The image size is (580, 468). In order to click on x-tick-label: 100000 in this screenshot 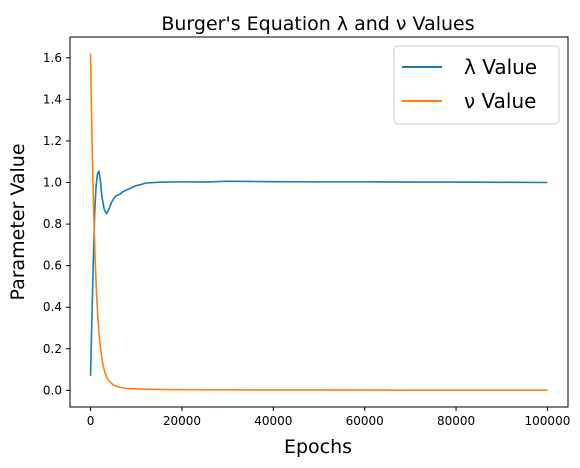, I will do `click(548, 421)`.